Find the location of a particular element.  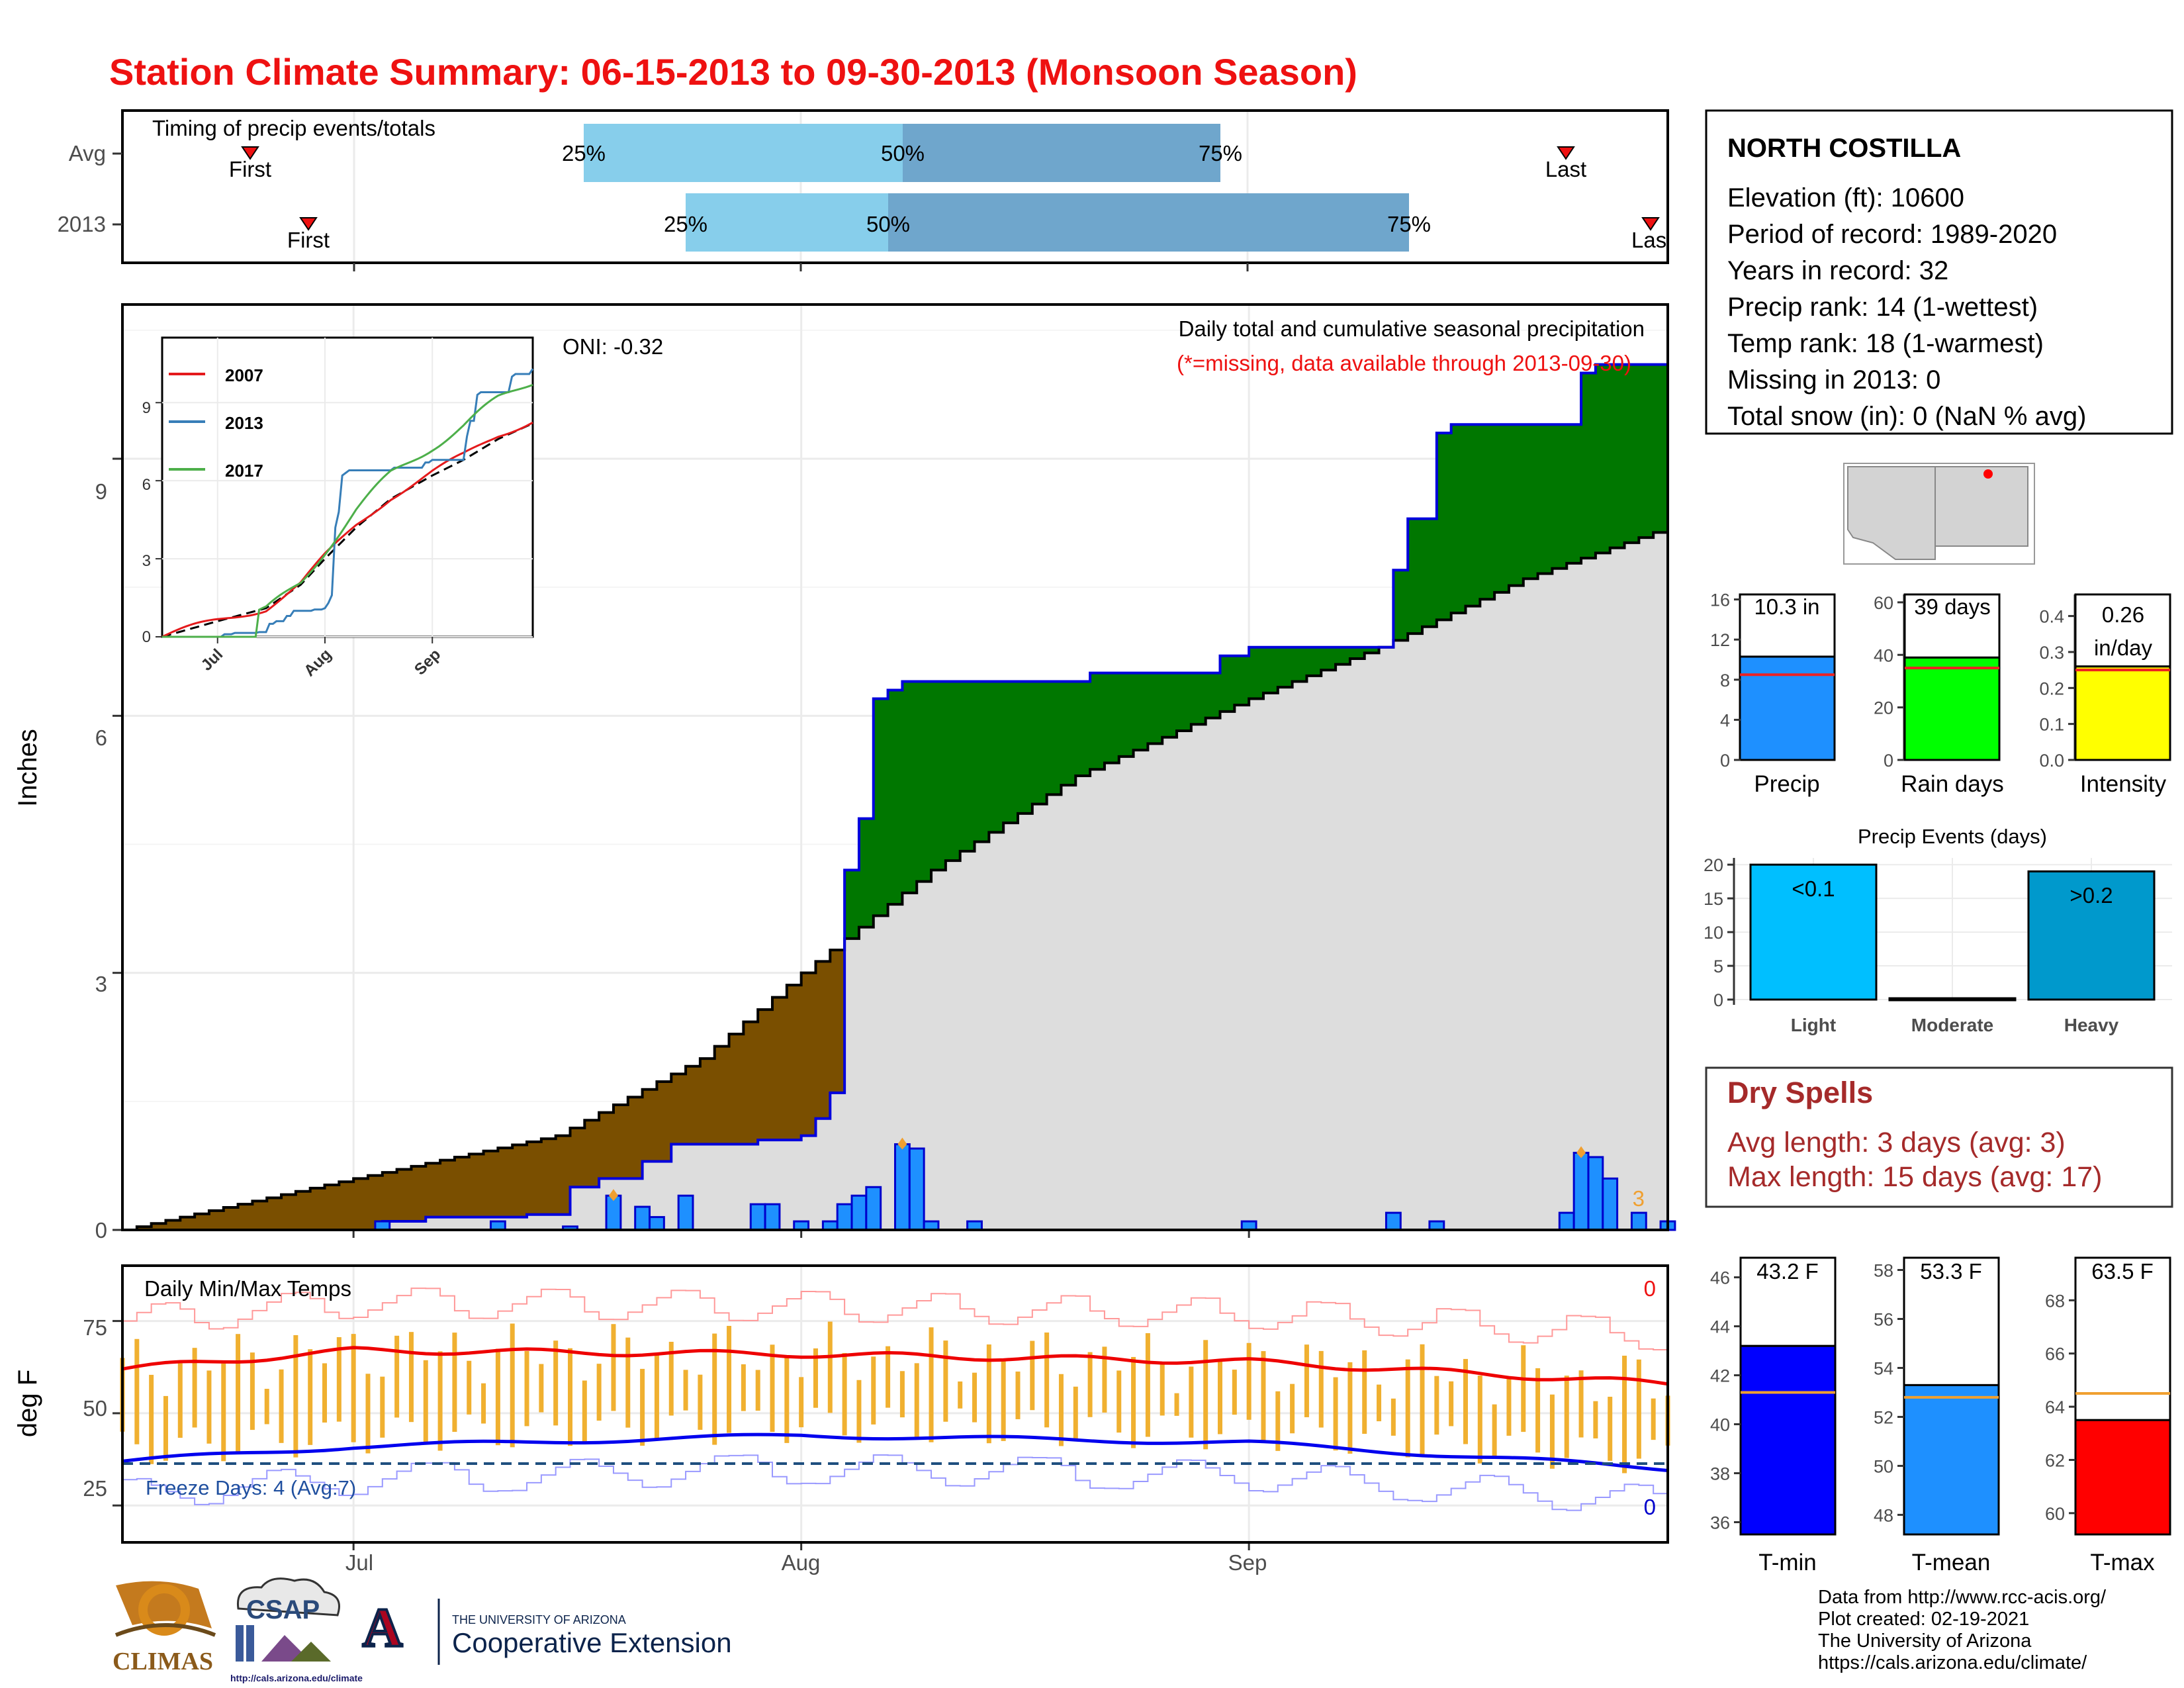

temp-bar-tick-label: 58 is located at coordinates (1883, 1270).